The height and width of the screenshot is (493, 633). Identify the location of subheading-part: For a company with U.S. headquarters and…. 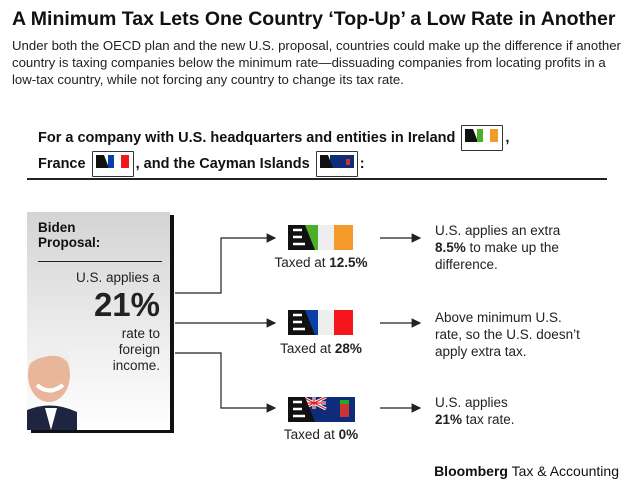
(247, 137).